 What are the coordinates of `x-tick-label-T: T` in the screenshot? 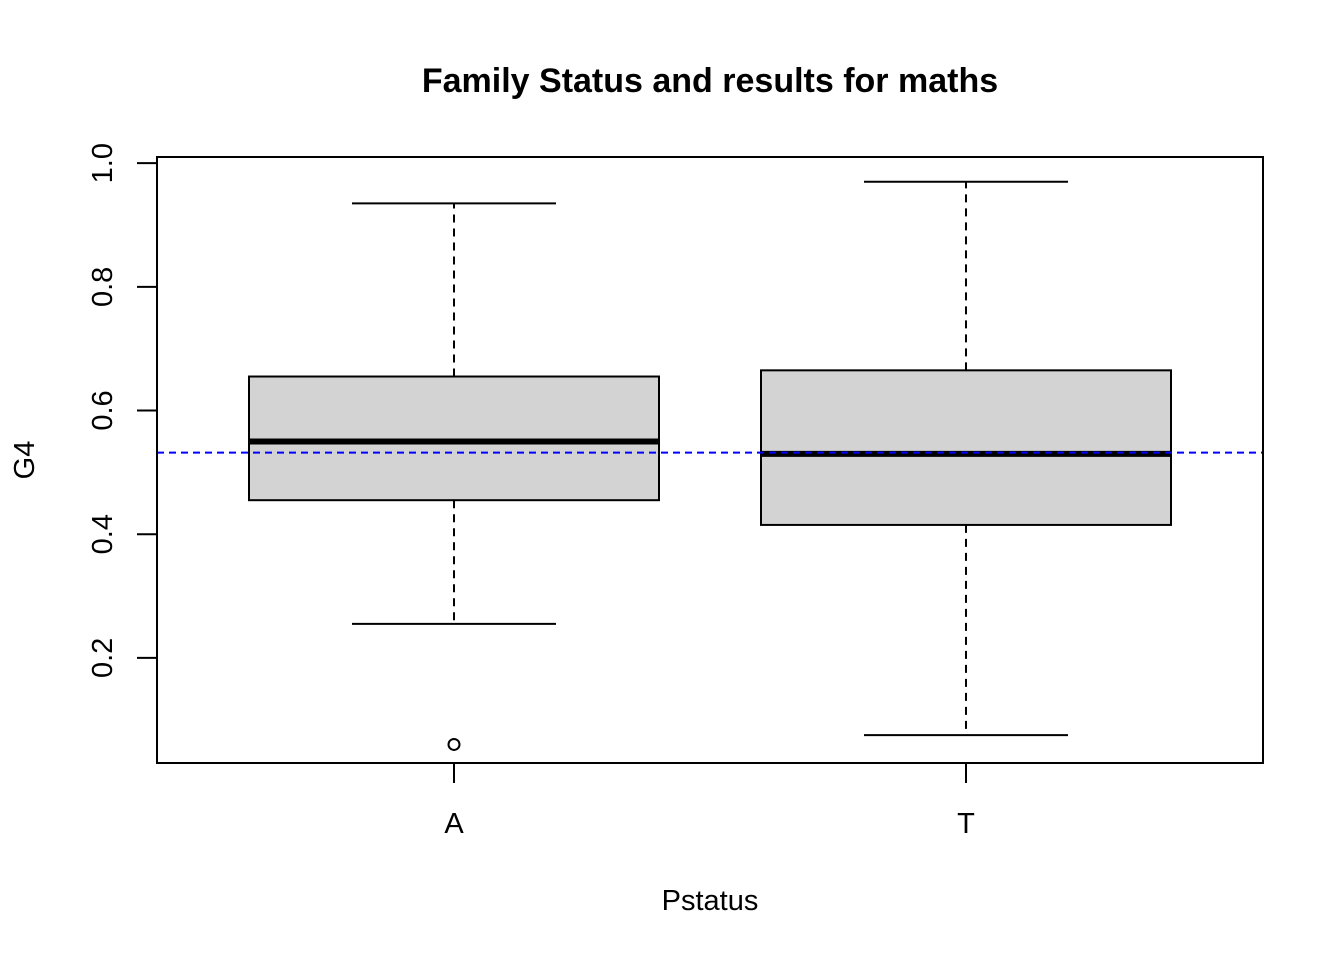 It's located at (966, 824).